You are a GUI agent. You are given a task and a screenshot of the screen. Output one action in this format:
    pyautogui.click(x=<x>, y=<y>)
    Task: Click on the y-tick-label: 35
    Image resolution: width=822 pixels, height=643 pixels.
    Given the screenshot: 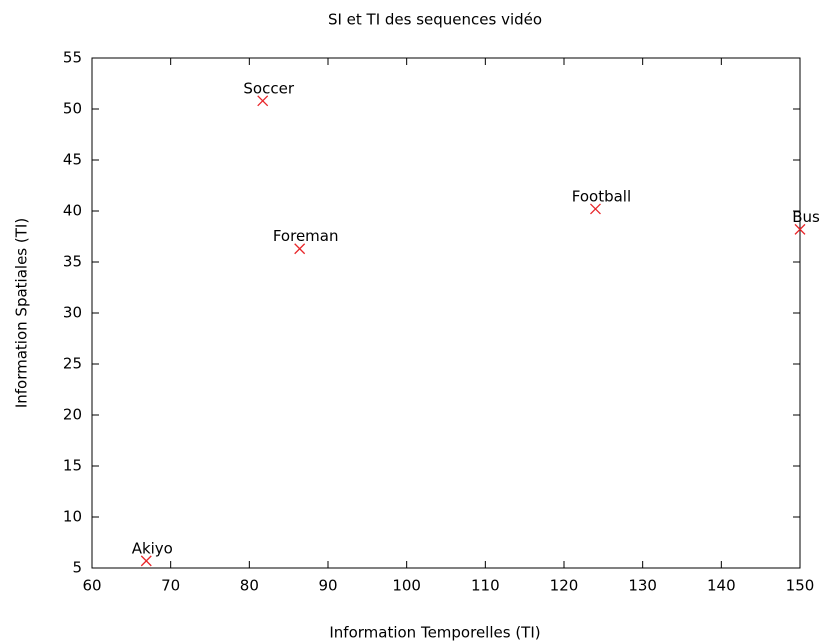 What is the action you would take?
    pyautogui.click(x=72, y=262)
    